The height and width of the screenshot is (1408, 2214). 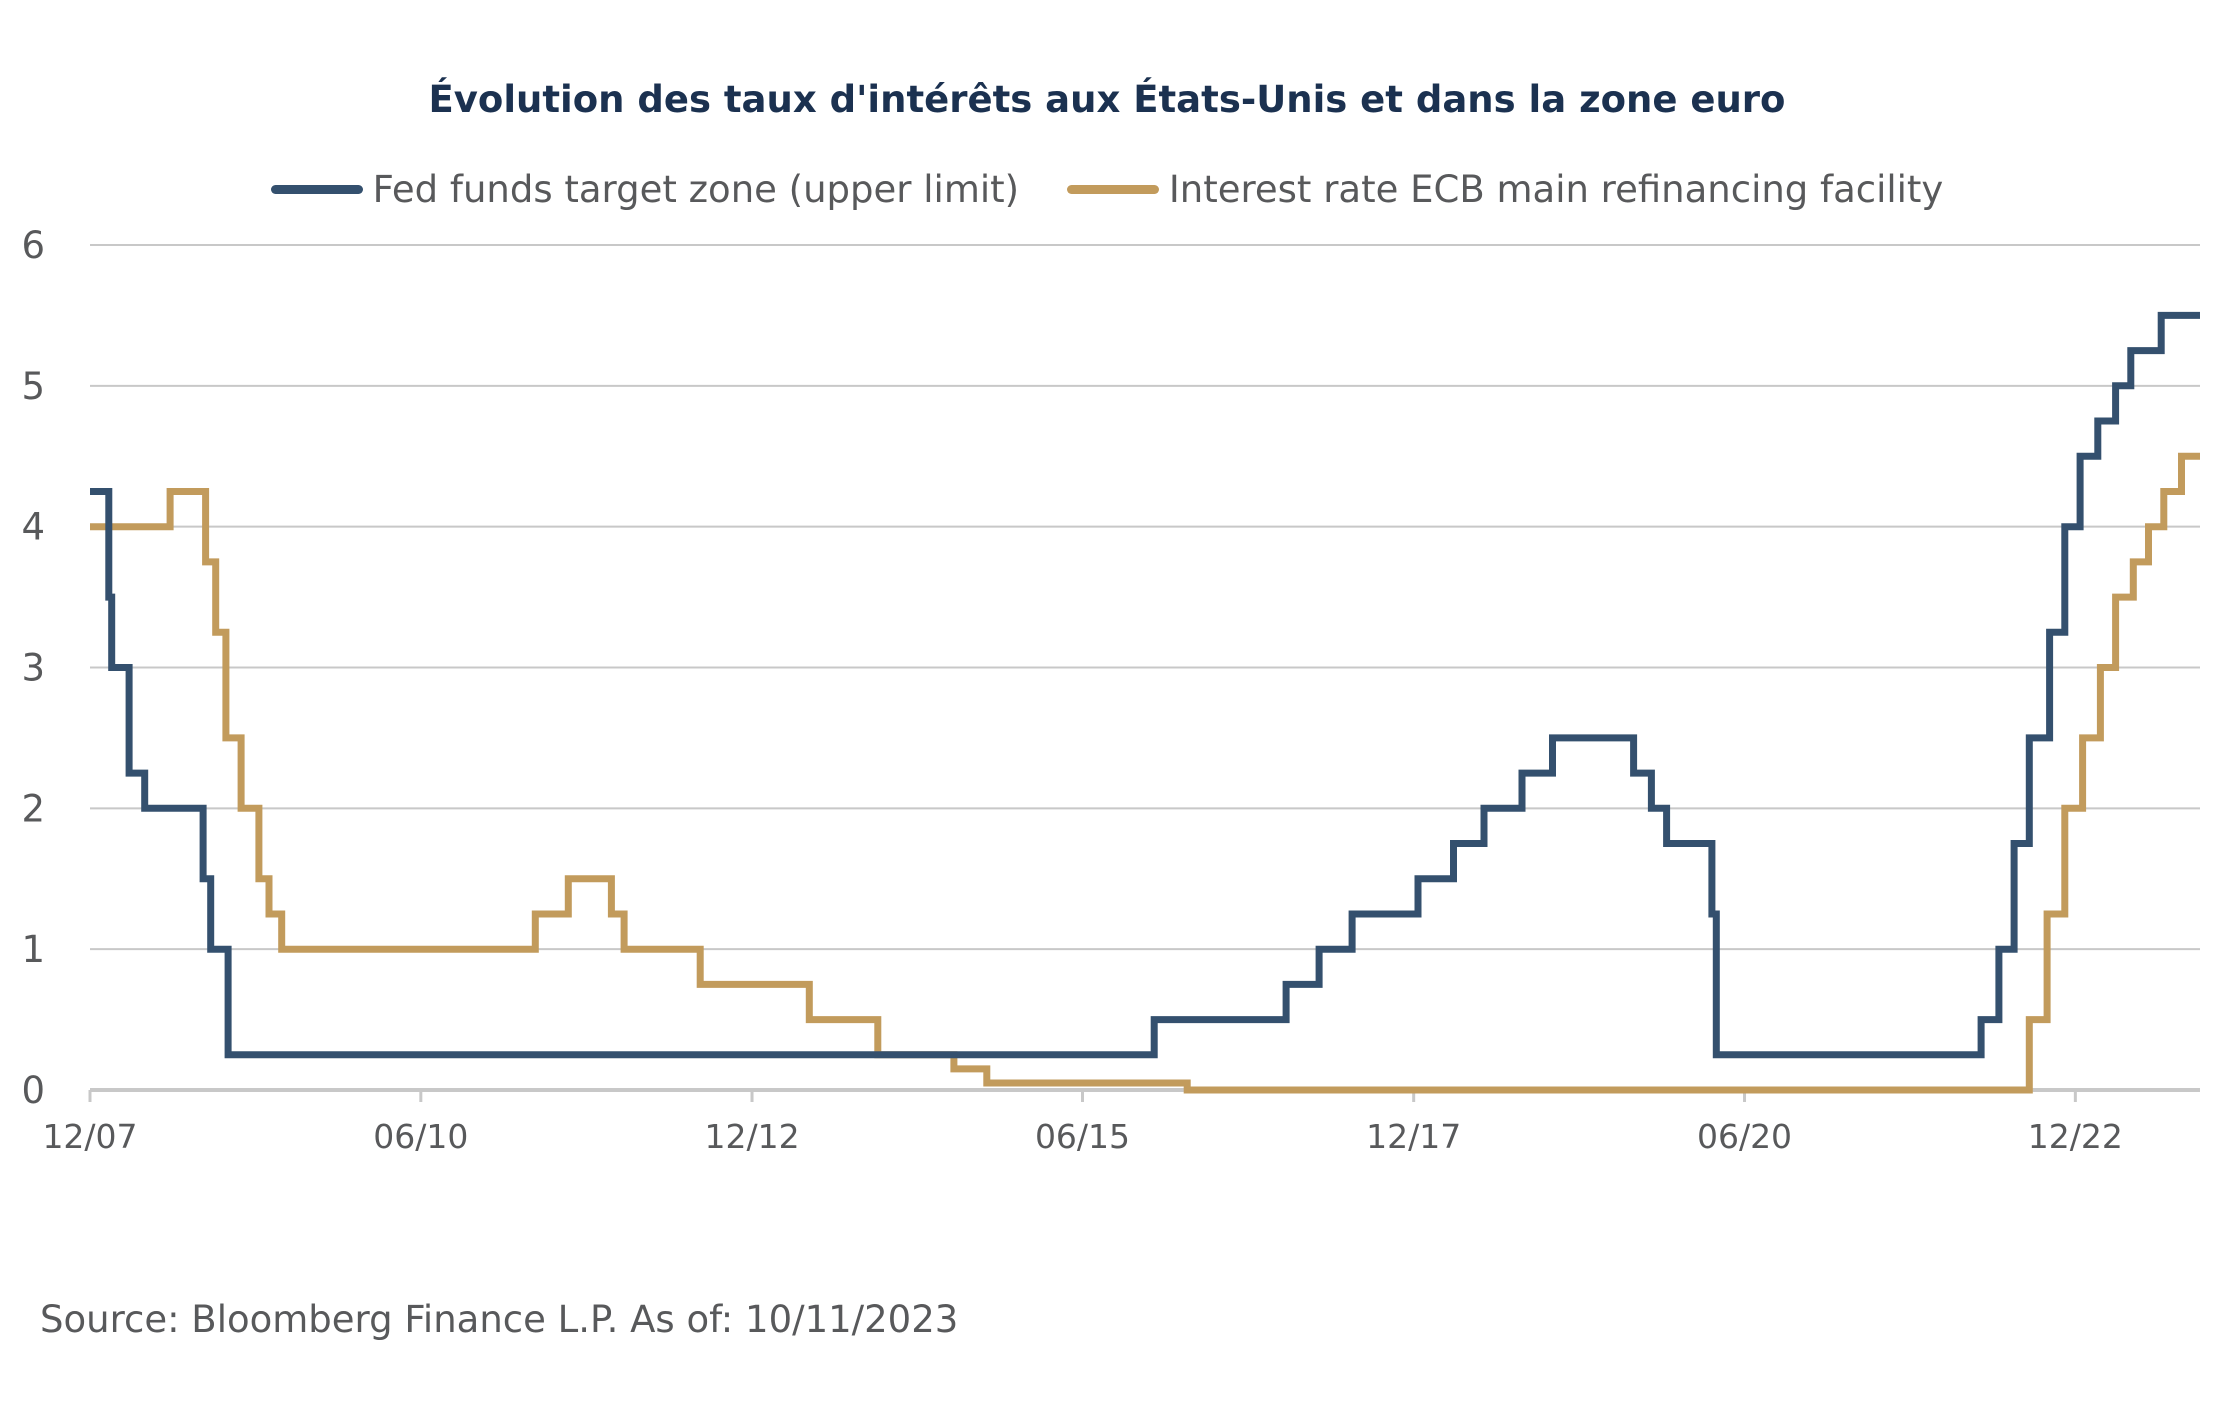 What do you see at coordinates (33, 245) in the screenshot?
I see `y-tick-label: 6` at bounding box center [33, 245].